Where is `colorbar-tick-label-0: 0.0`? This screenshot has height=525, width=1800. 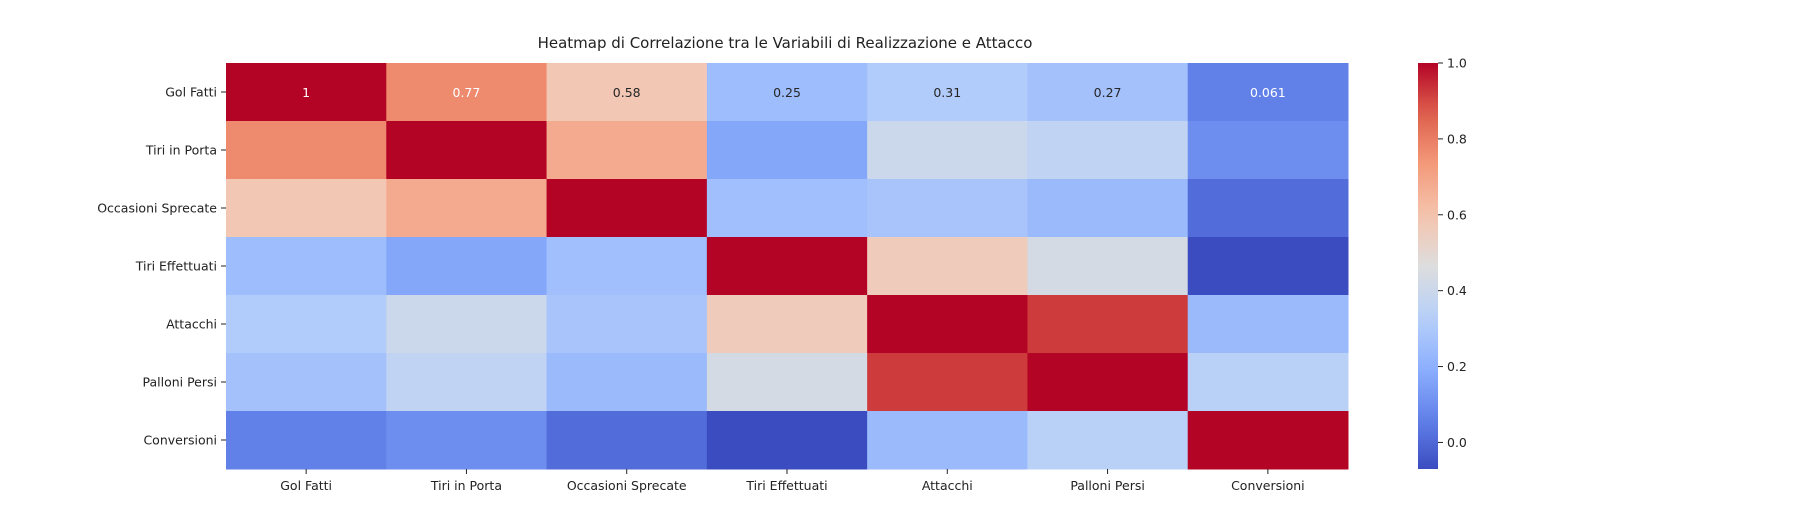 colorbar-tick-label-0: 0.0 is located at coordinates (1457, 442).